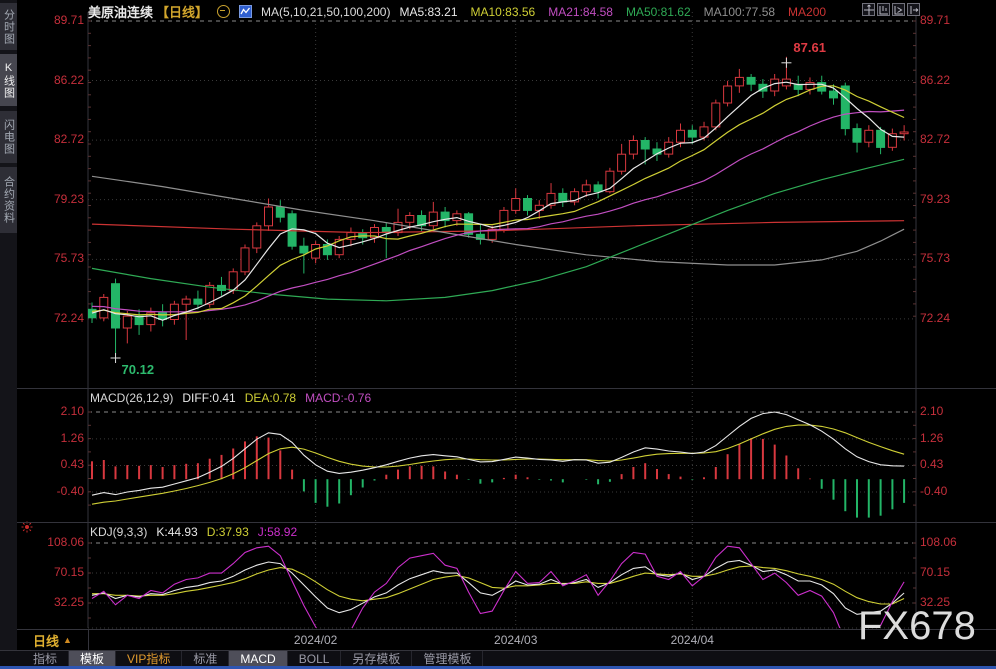  Describe the element at coordinates (121, 12) in the screenshot. I see `symbol-name: 美原油连续` at that location.